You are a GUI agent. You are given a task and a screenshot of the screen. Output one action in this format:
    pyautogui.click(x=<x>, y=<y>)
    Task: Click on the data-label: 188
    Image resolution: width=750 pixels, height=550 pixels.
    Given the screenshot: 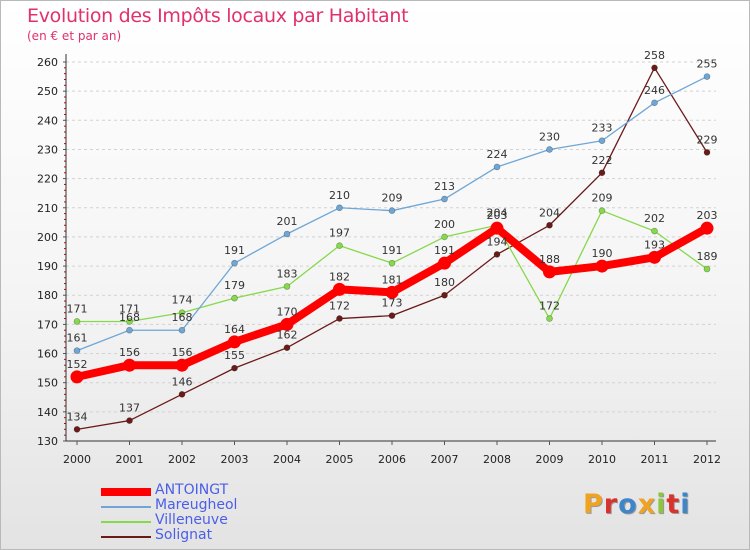 What is the action you would take?
    pyautogui.click(x=549, y=259)
    